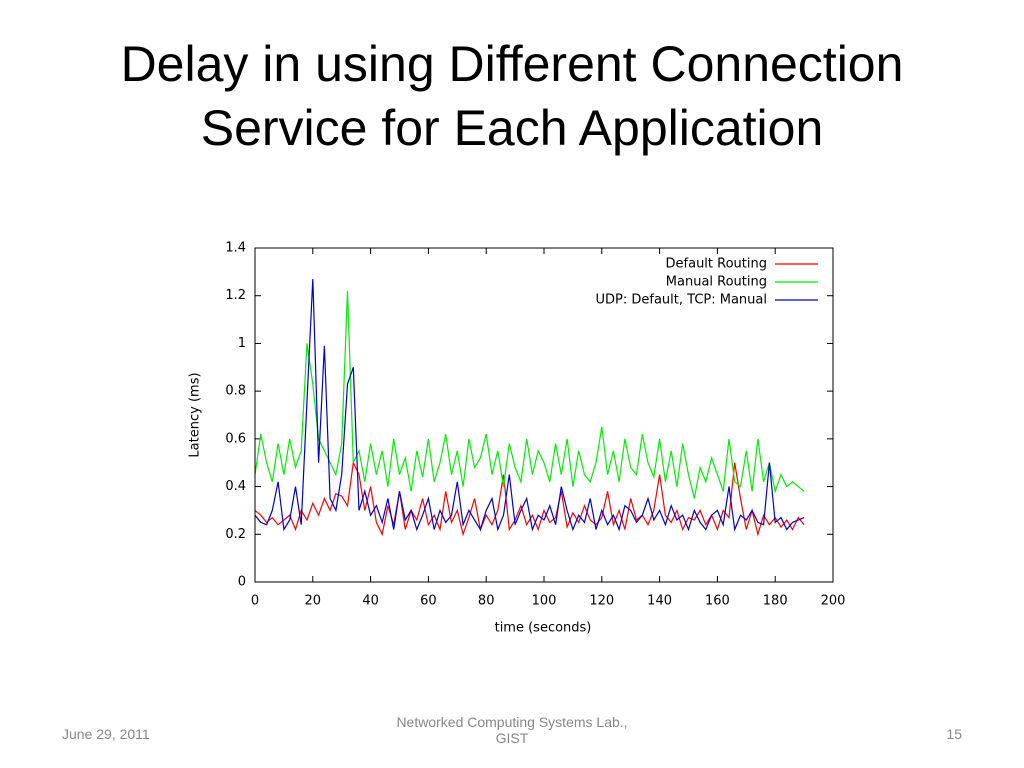 This screenshot has width=1024, height=768. I want to click on y-tick-label: 0.6, so click(235, 438).